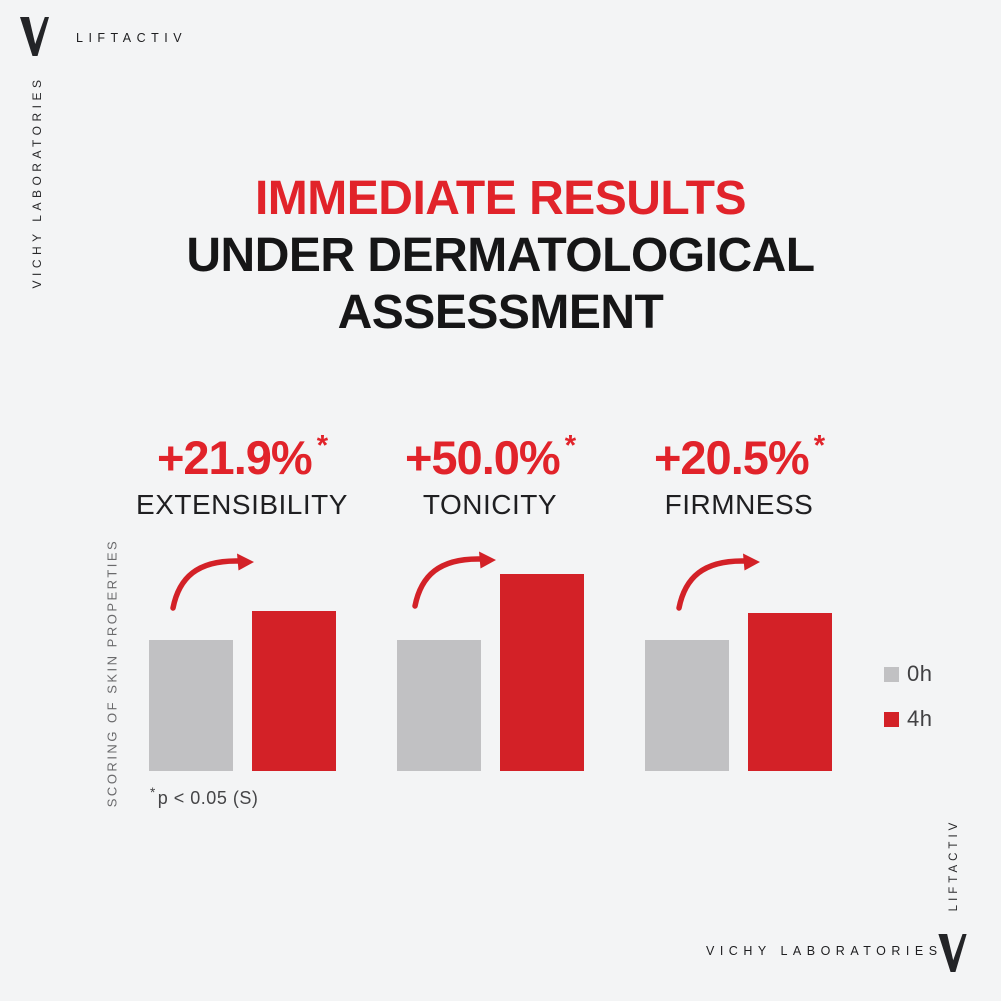  I want to click on vichy-laboratories-bottom: VICHY LABORATORIES, so click(824, 951).